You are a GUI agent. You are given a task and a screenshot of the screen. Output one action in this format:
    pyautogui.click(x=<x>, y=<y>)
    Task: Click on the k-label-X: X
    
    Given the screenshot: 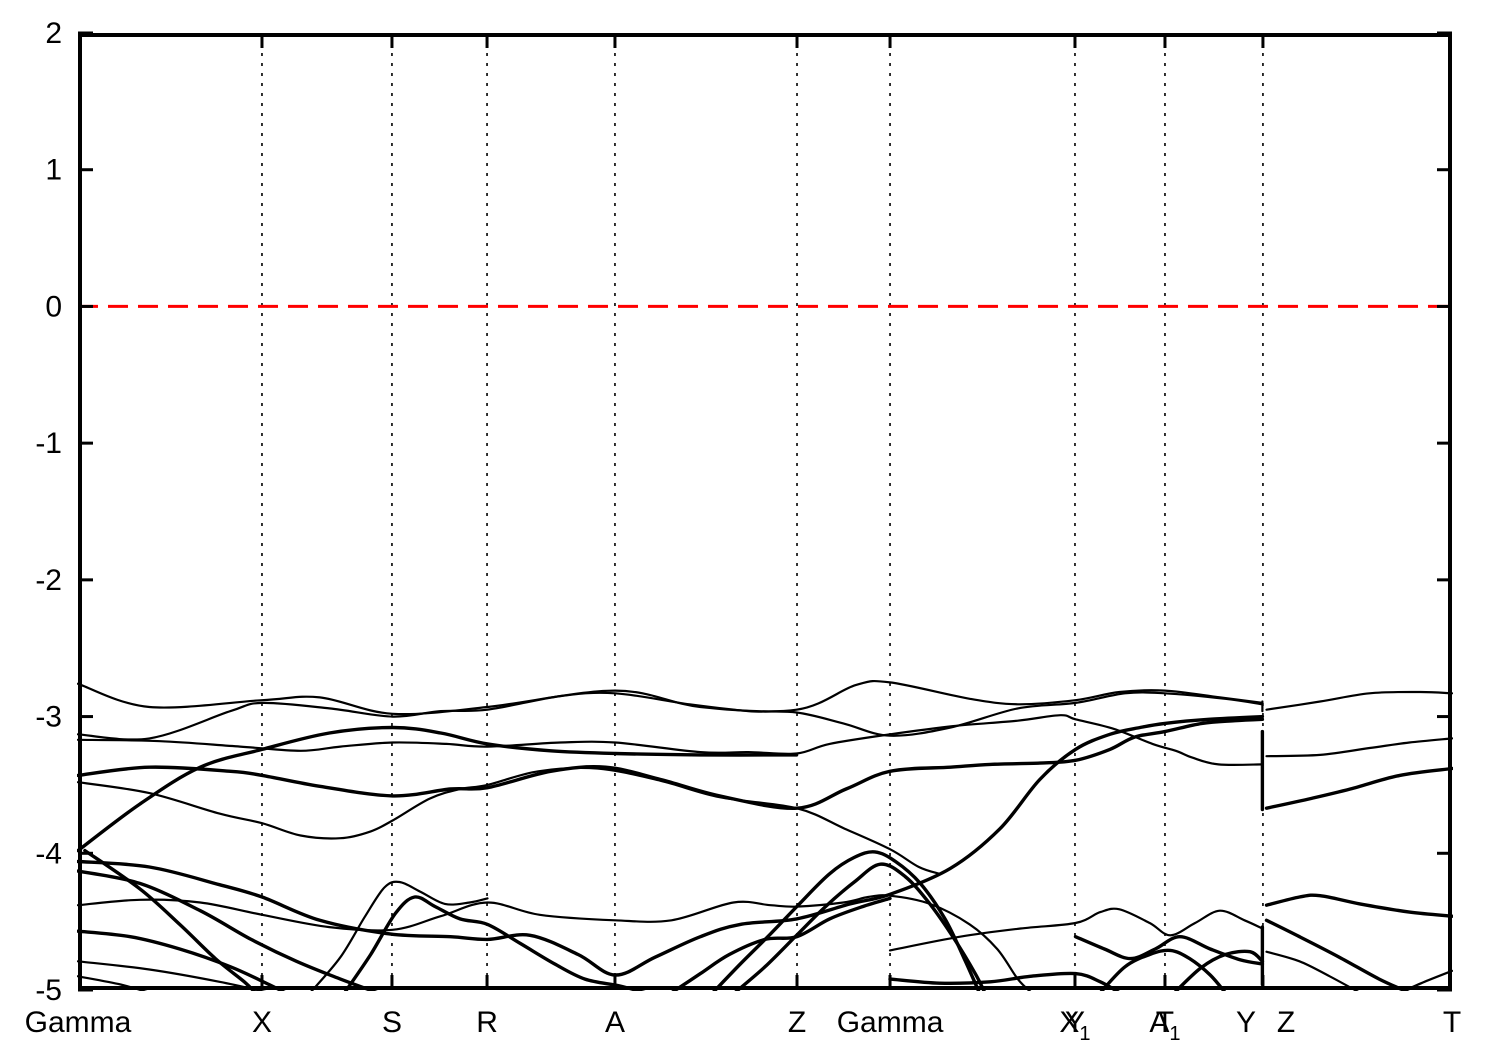 What is the action you would take?
    pyautogui.click(x=262, y=1022)
    